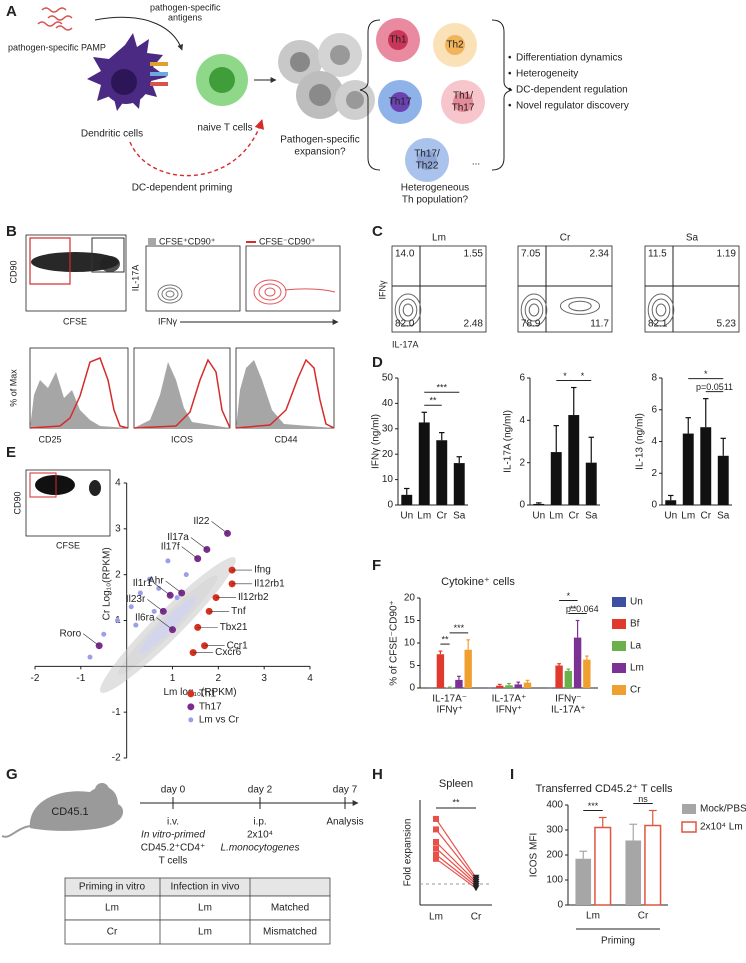 The width and height of the screenshot is (746, 963). What do you see at coordinates (456, 871) in the screenshot?
I see `pair-line` at bounding box center [456, 871].